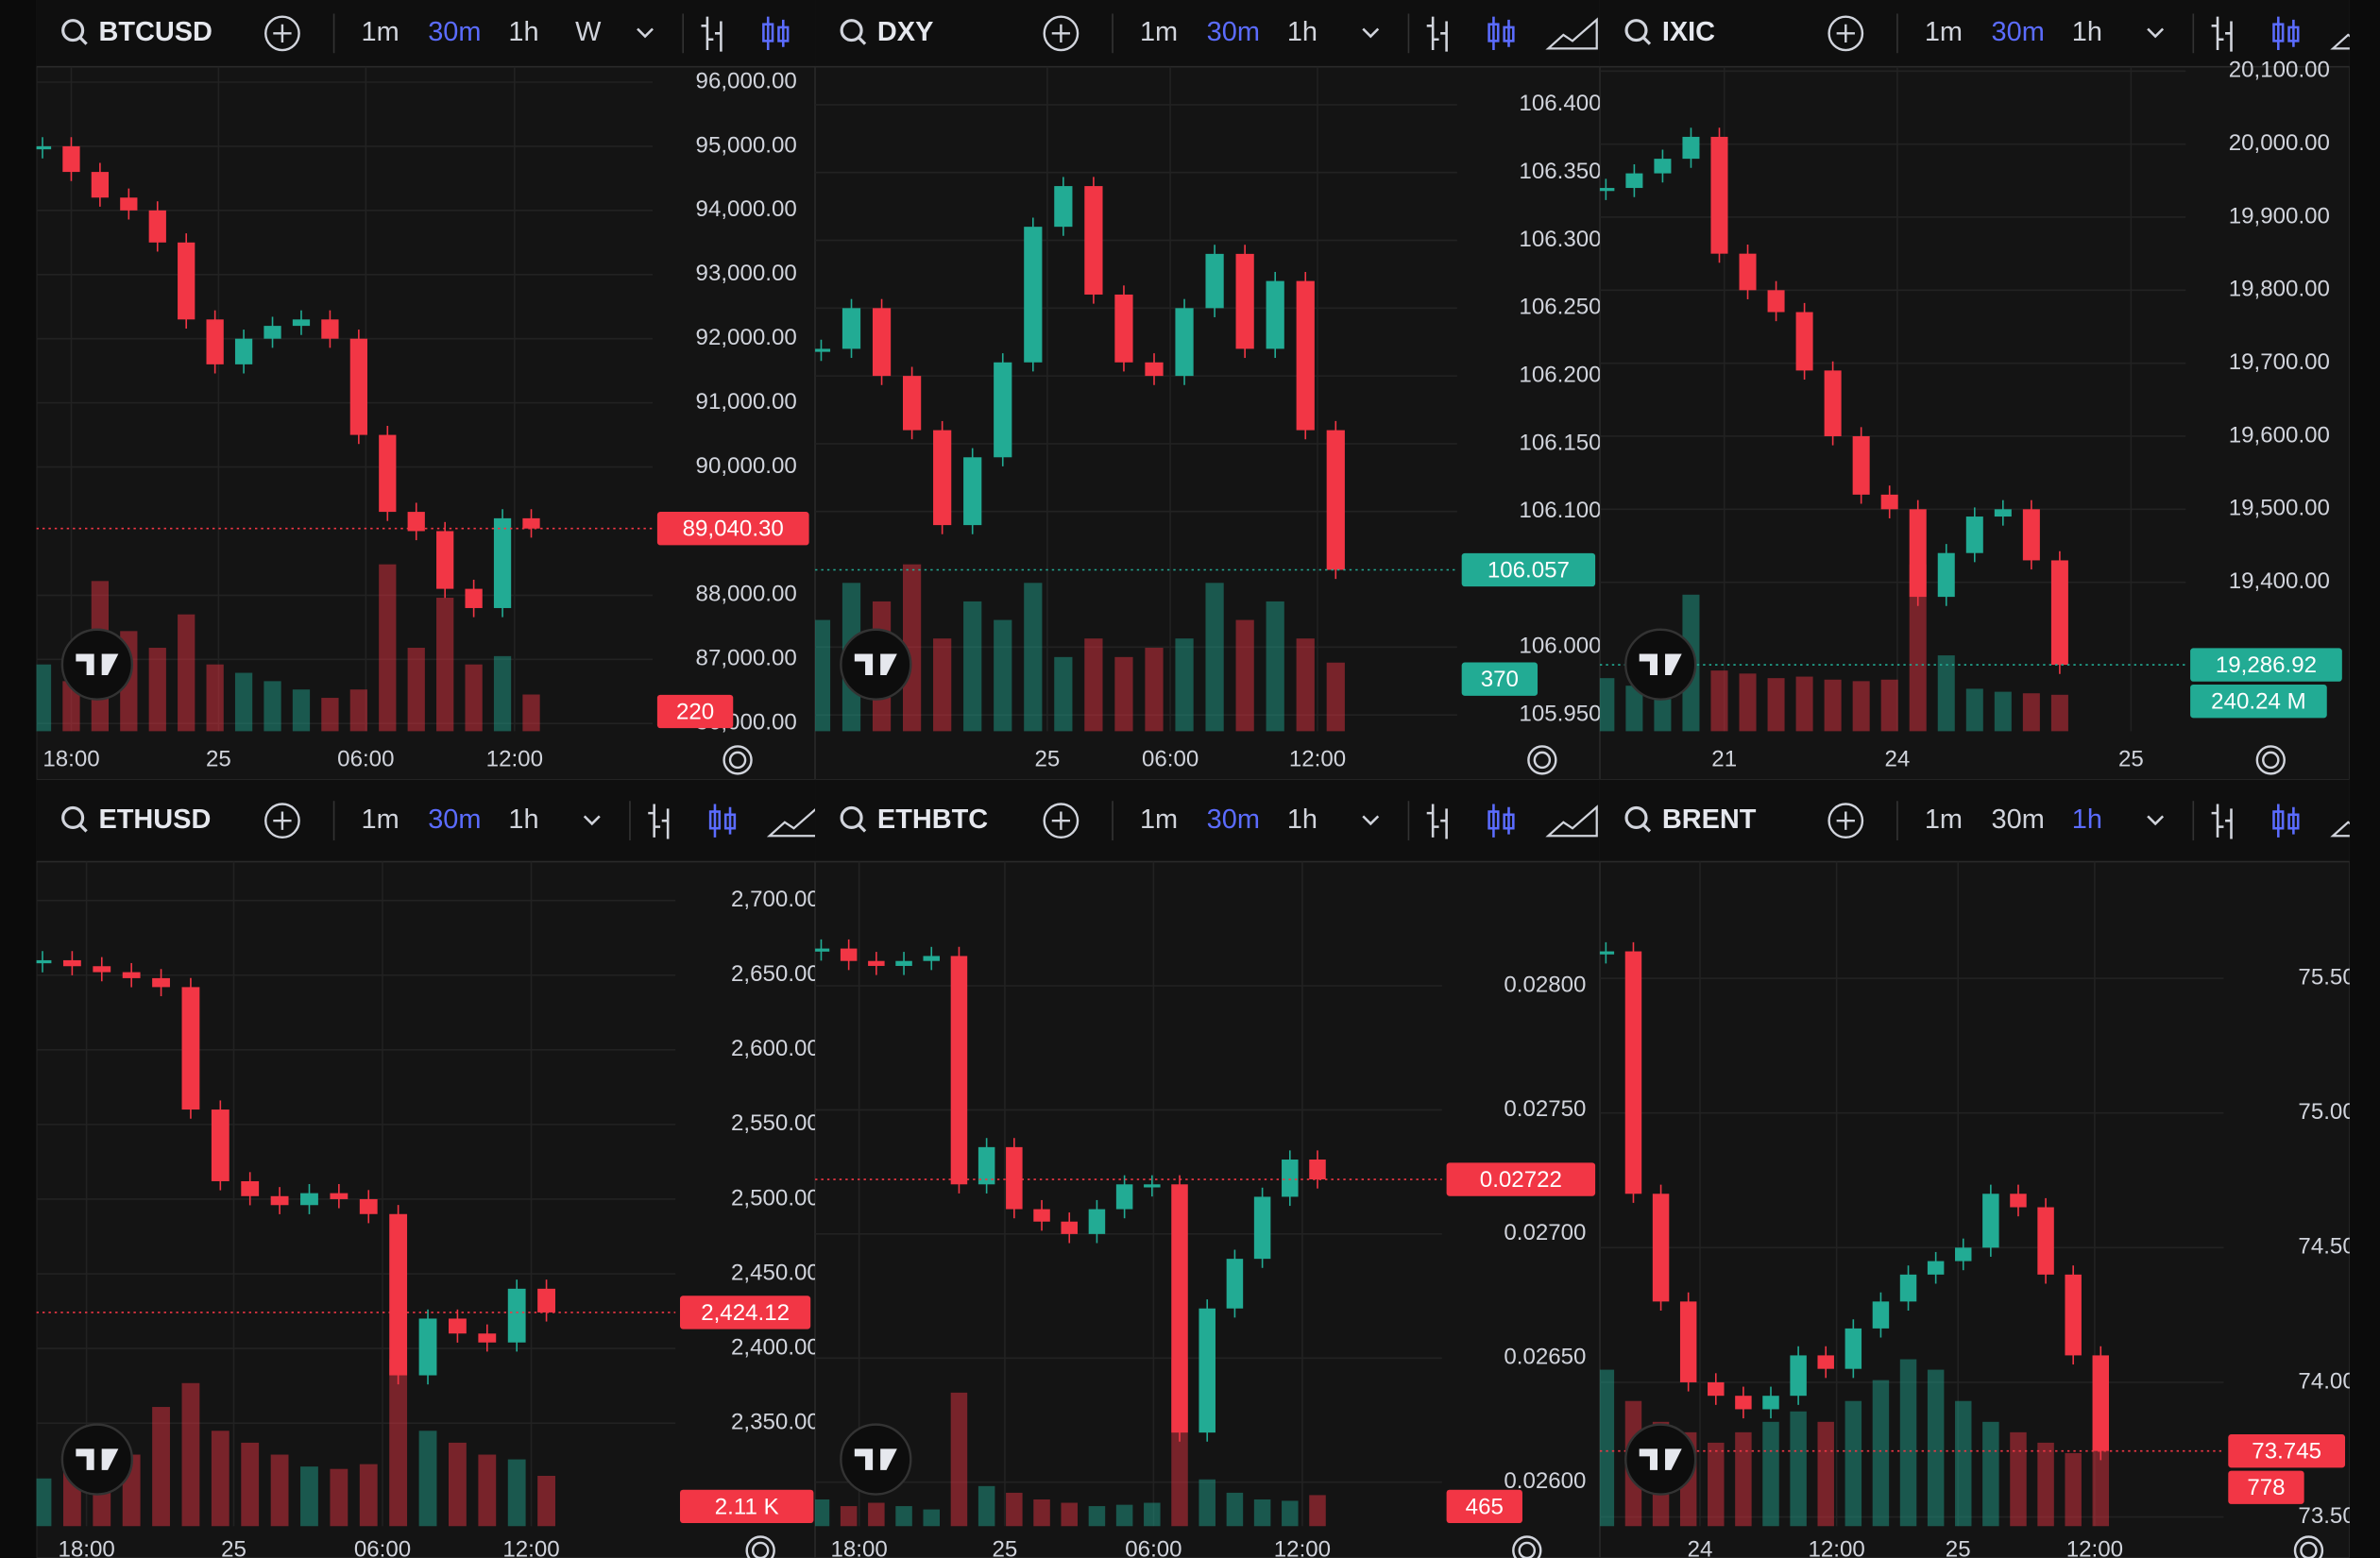  Describe the element at coordinates (83, 828) in the screenshot. I see `search-icon-handle` at that location.